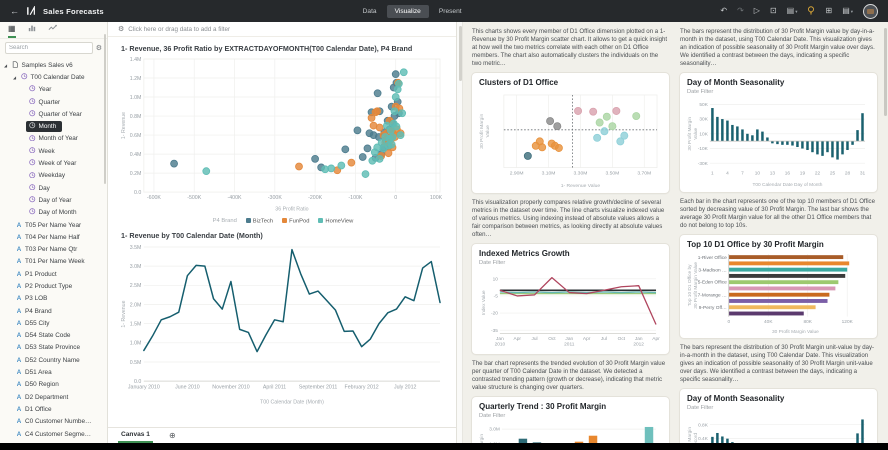  What do you see at coordinates (98, 48) in the screenshot?
I see `search-settings-gear-icon: ⚙` at bounding box center [98, 48].